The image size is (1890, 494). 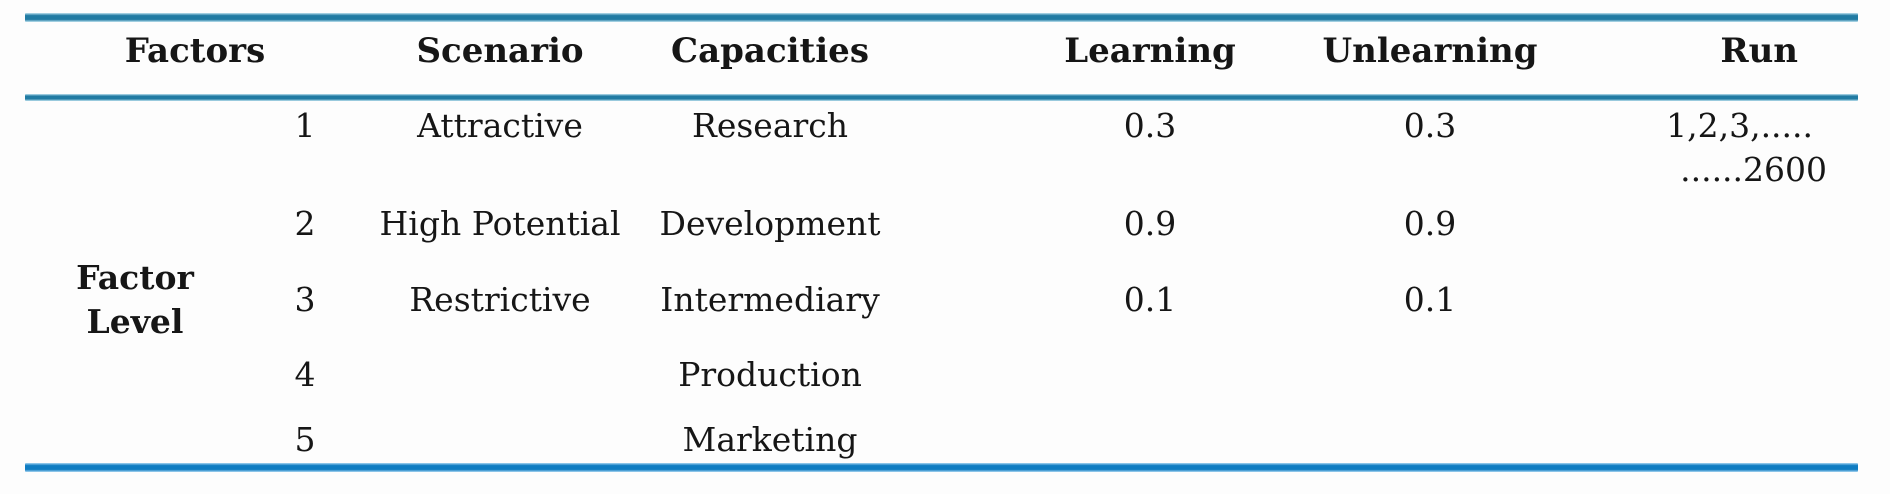 I want to click on level-cell: 4, so click(x=305, y=374).